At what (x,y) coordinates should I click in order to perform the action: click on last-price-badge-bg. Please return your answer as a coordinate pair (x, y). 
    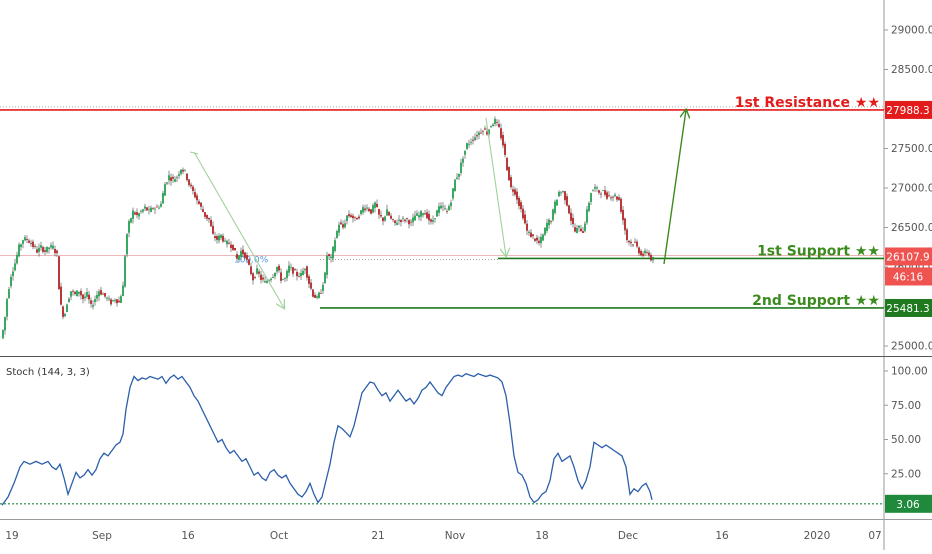
    Looking at the image, I should click on (908, 256).